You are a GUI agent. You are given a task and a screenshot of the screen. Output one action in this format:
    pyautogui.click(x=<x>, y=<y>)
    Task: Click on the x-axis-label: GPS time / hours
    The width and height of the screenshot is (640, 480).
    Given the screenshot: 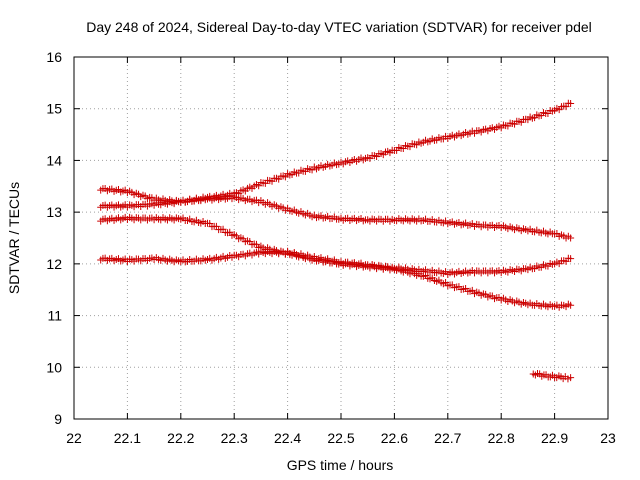 What is the action you would take?
    pyautogui.click(x=340, y=465)
    